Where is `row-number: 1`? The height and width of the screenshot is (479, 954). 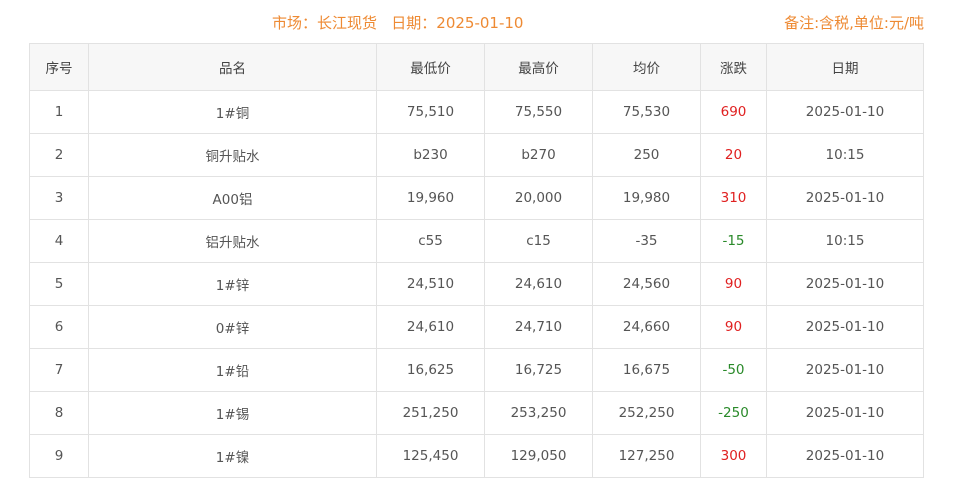
row-number: 1 is located at coordinates (59, 112).